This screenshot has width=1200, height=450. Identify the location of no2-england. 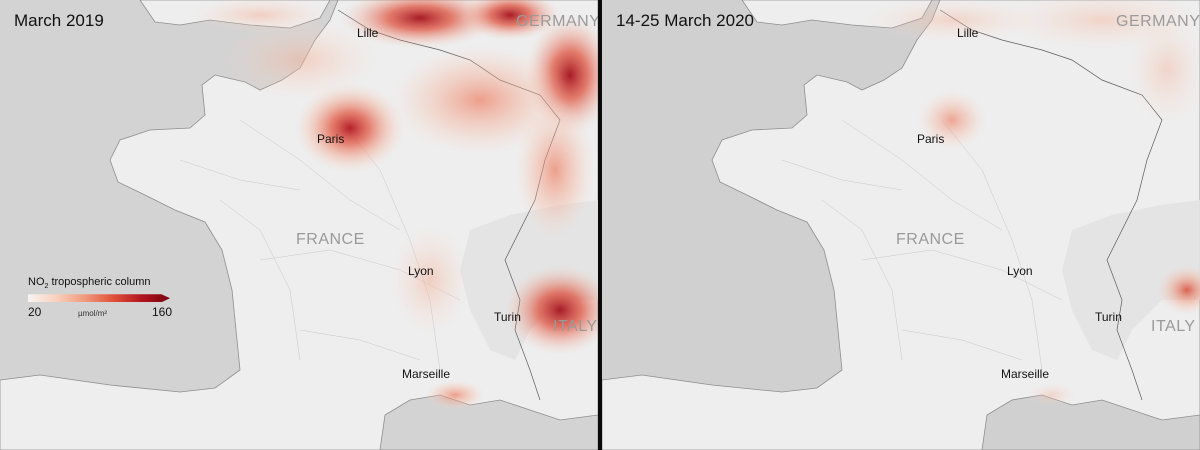
(260, 16).